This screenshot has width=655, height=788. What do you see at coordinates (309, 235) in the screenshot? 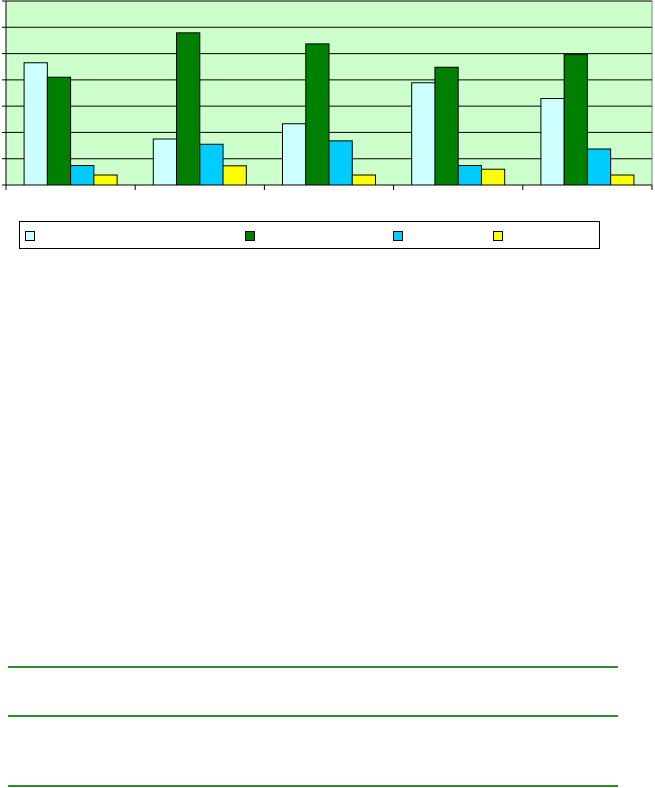
I see `chart-legend` at bounding box center [309, 235].